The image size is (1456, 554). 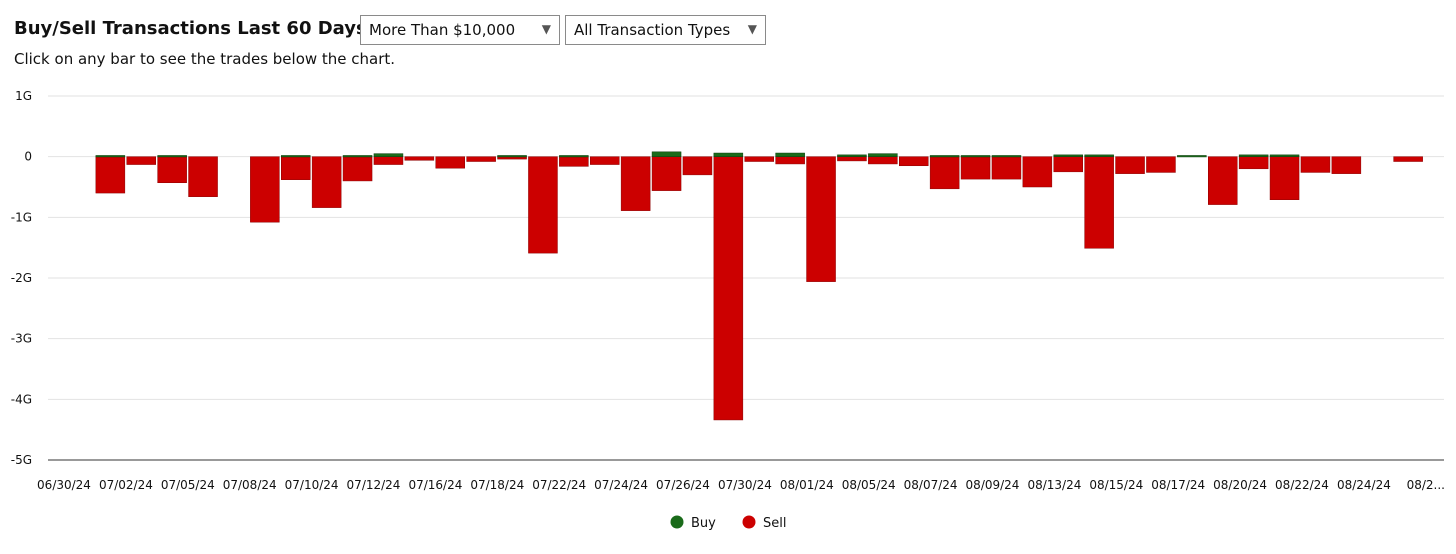 What do you see at coordinates (703, 523) in the screenshot?
I see `legend-buy-label: Buy` at bounding box center [703, 523].